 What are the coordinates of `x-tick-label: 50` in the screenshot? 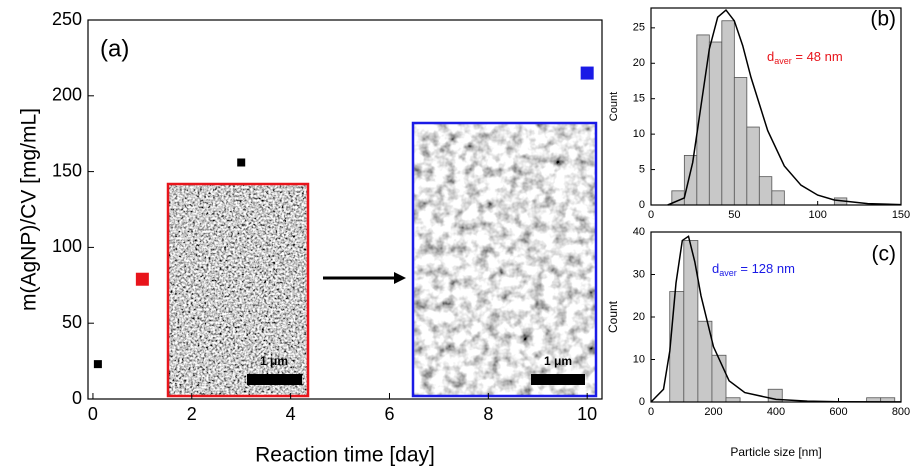 It's located at (734, 215).